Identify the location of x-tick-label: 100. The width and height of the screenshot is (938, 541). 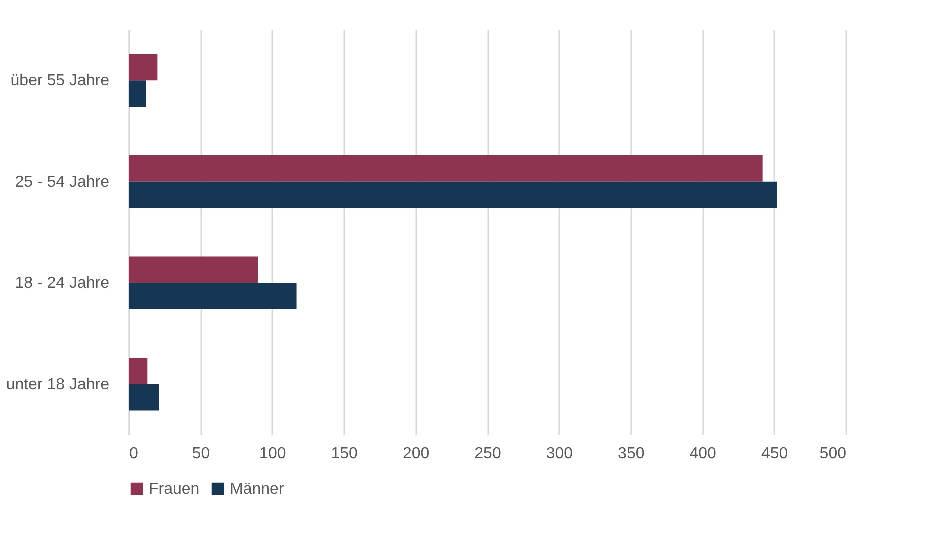
(273, 454).